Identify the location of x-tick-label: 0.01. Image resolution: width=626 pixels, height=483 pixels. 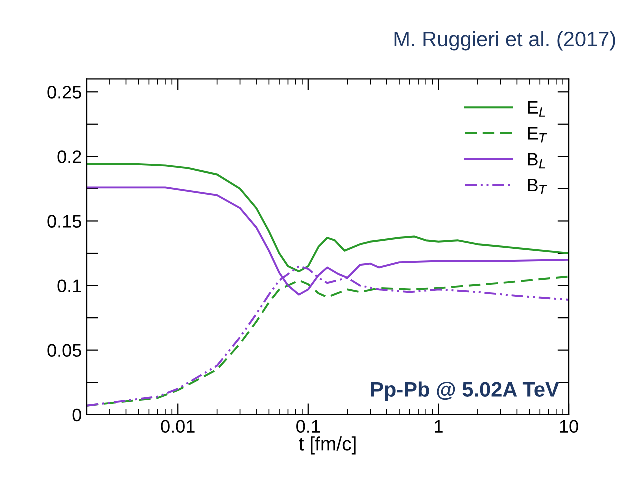
(178, 427).